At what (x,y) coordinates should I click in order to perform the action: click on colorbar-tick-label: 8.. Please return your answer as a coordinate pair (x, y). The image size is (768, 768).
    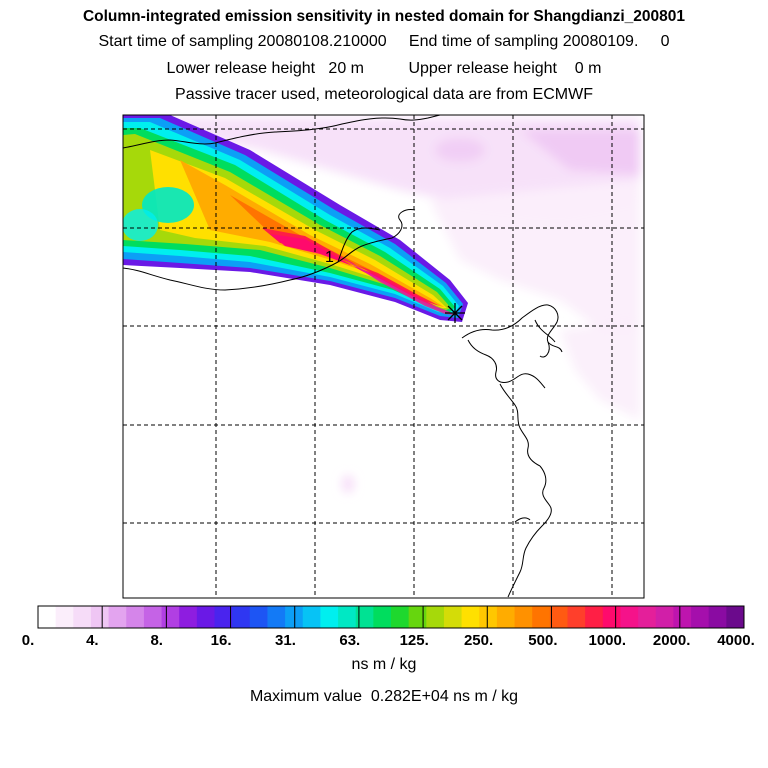
    Looking at the image, I should click on (156, 640).